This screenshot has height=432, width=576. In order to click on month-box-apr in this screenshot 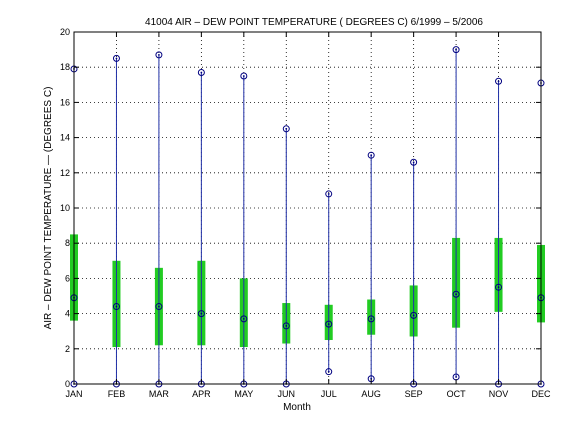, I will do `click(201, 228)`.